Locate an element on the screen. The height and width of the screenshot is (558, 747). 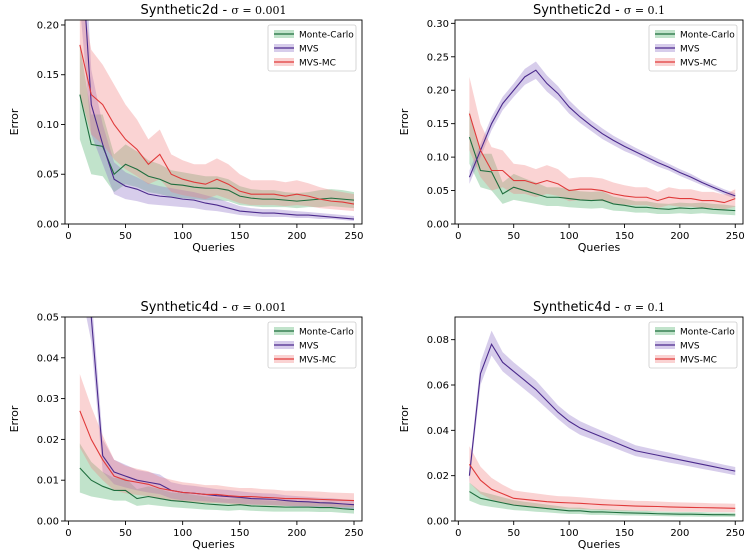
y-tick-label: 0.25 is located at coordinates (438, 57).